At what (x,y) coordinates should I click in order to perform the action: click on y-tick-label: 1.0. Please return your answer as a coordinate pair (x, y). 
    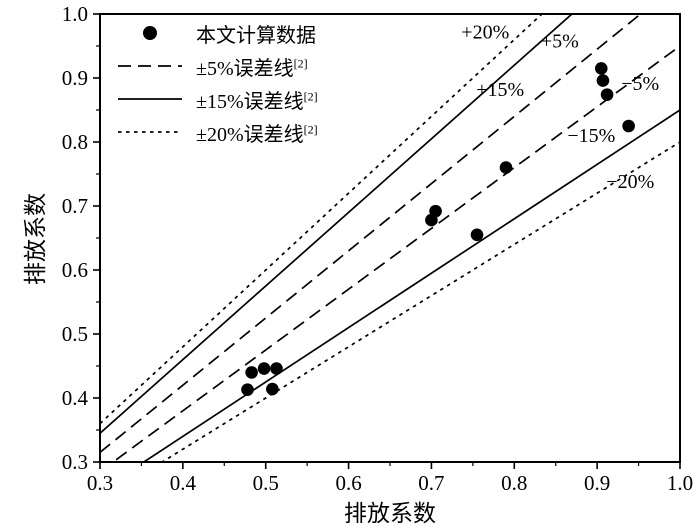
    Looking at the image, I should click on (75, 14).